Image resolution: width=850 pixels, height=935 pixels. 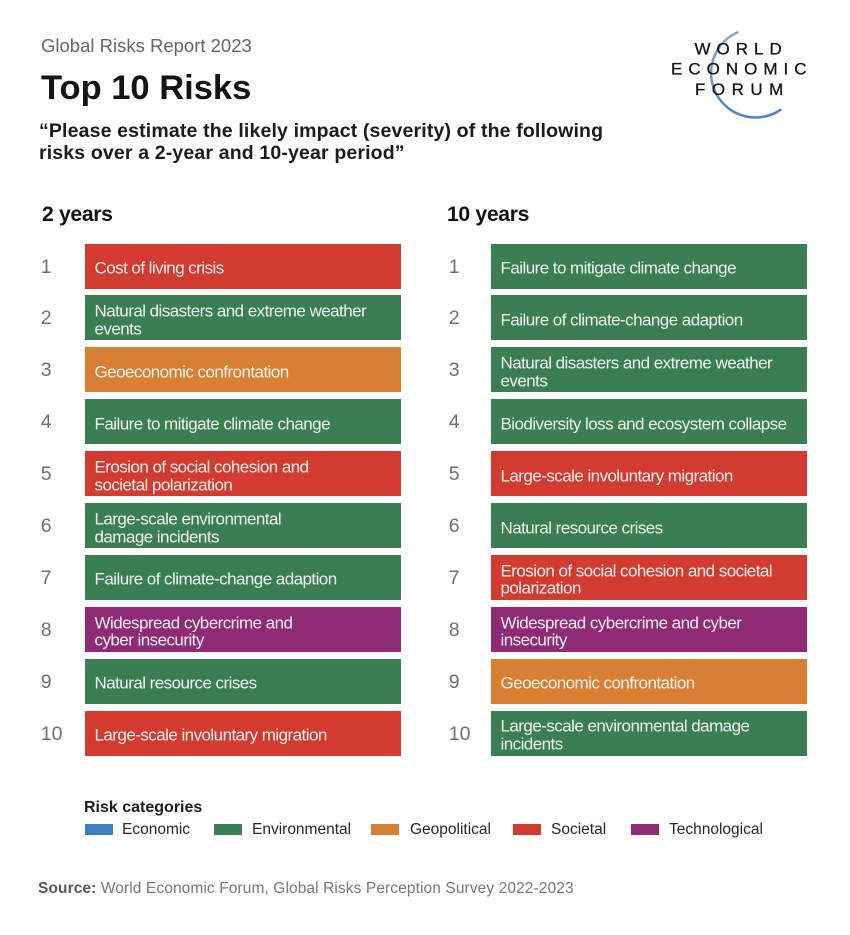 What do you see at coordinates (742, 68) in the screenshot?
I see `svg-text: ECONOMIC` at bounding box center [742, 68].